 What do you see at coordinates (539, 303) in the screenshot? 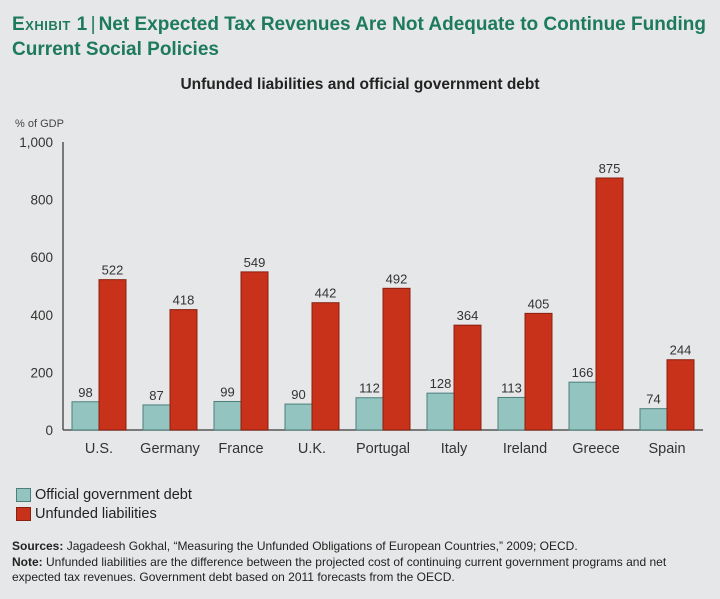
I see `data-label-unfunded: 405` at bounding box center [539, 303].